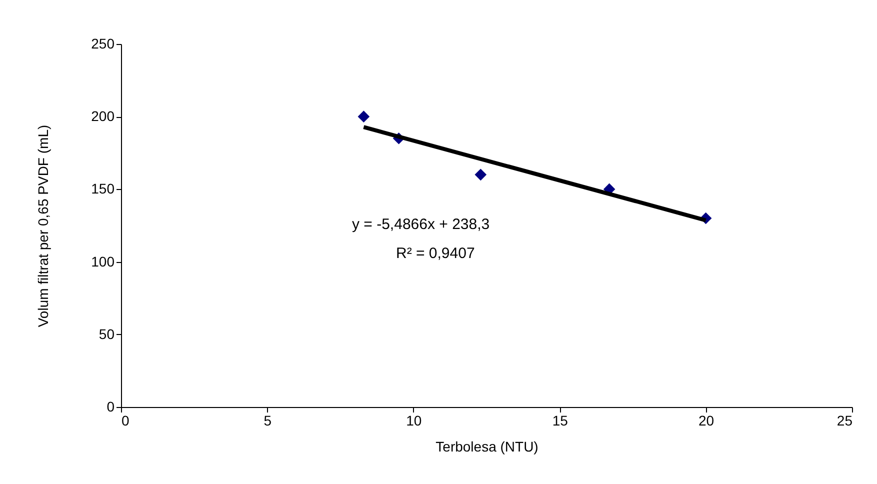 Image resolution: width=877 pixels, height=484 pixels. I want to click on y-tick-label: 0, so click(110, 406).